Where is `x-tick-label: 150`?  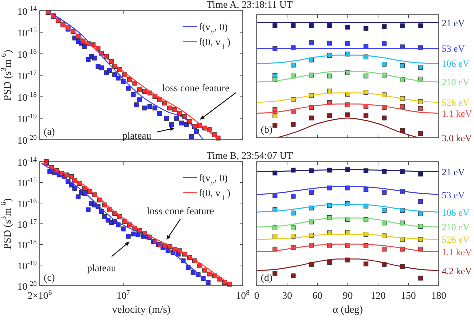
x-tick-label: 150 is located at coordinates (408, 296).